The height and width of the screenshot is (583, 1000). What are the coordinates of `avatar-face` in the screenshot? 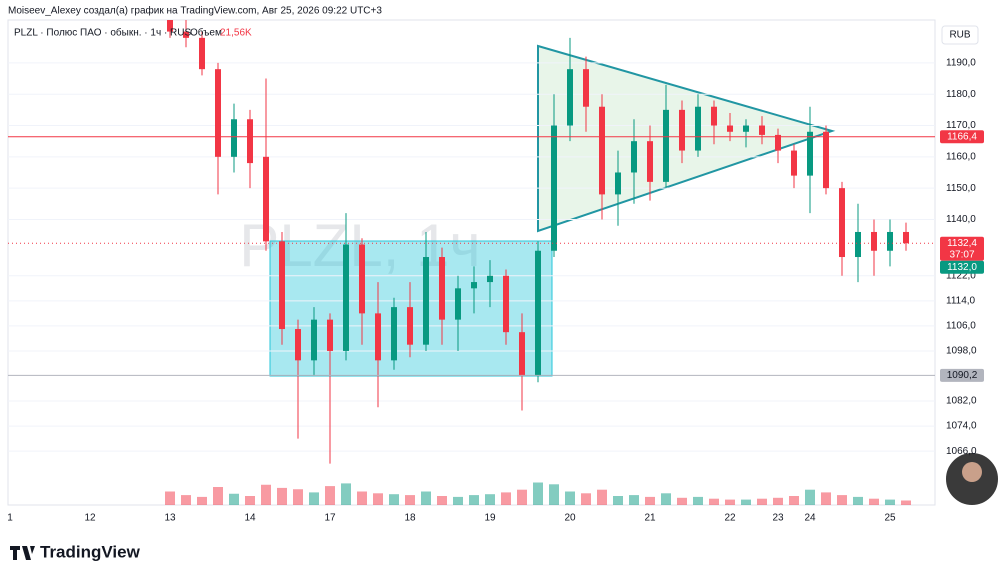 It's located at (972, 472).